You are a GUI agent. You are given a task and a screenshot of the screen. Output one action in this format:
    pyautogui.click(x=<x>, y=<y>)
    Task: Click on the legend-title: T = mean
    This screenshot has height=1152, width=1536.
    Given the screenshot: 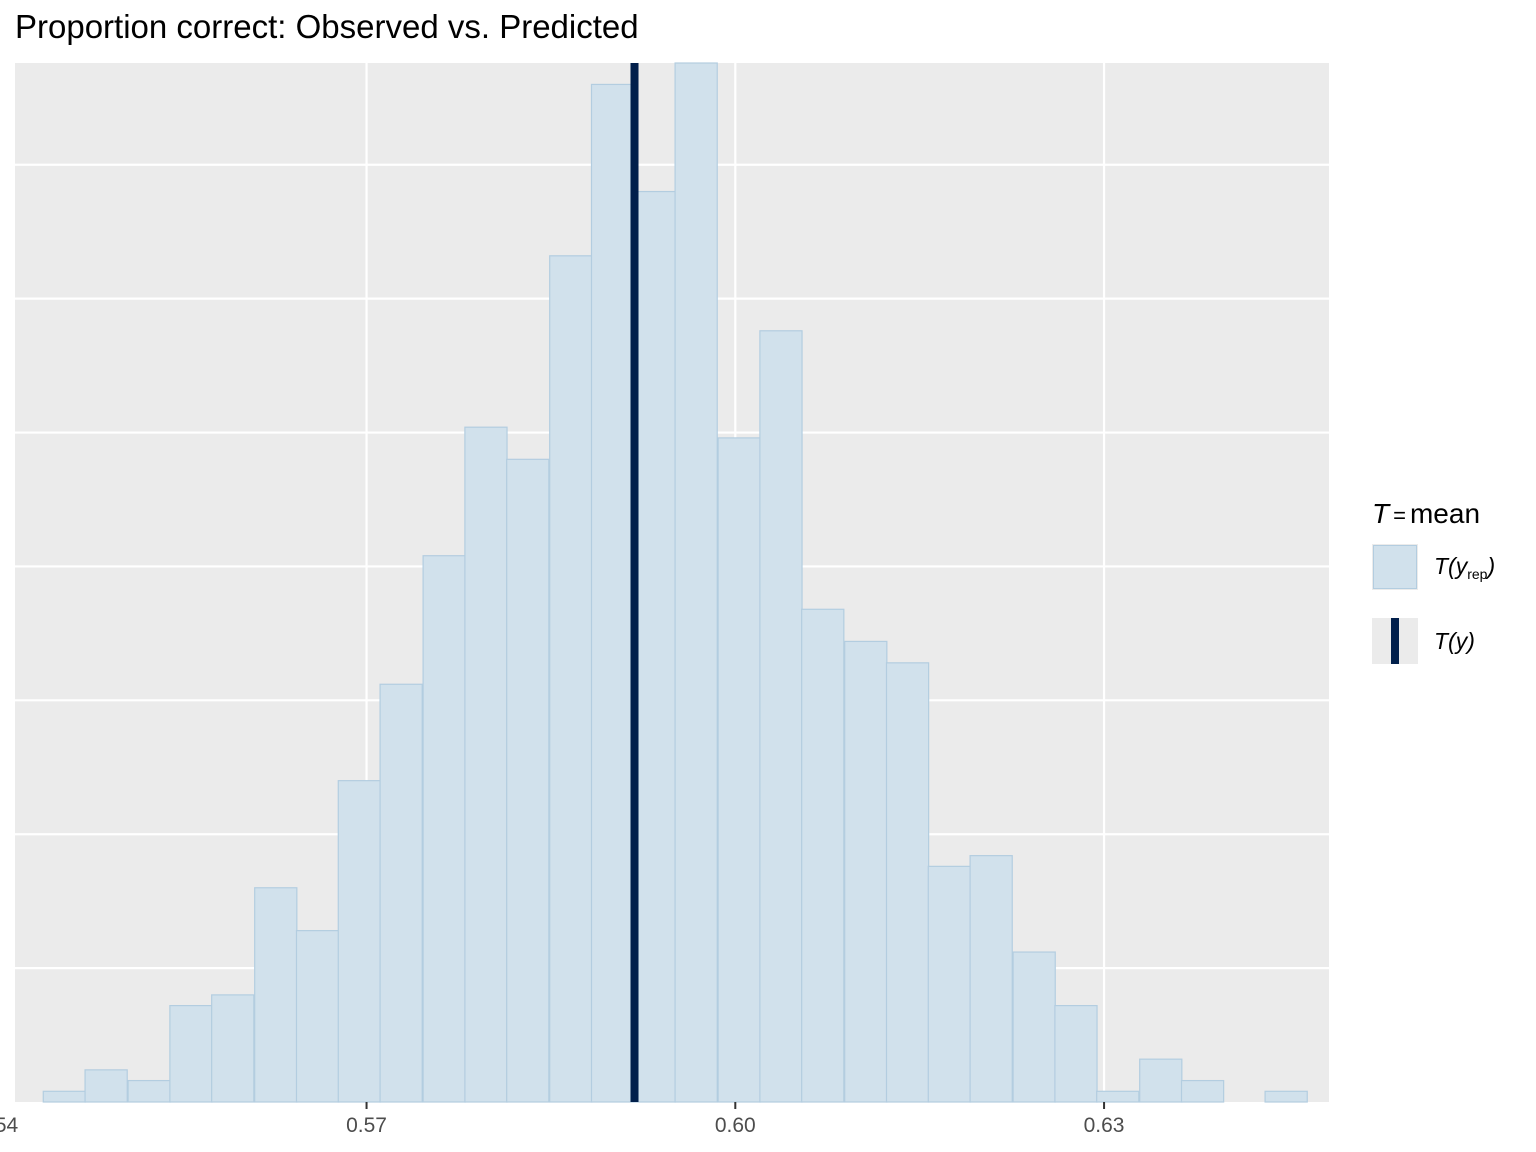 What is the action you would take?
    pyautogui.click(x=1426, y=514)
    